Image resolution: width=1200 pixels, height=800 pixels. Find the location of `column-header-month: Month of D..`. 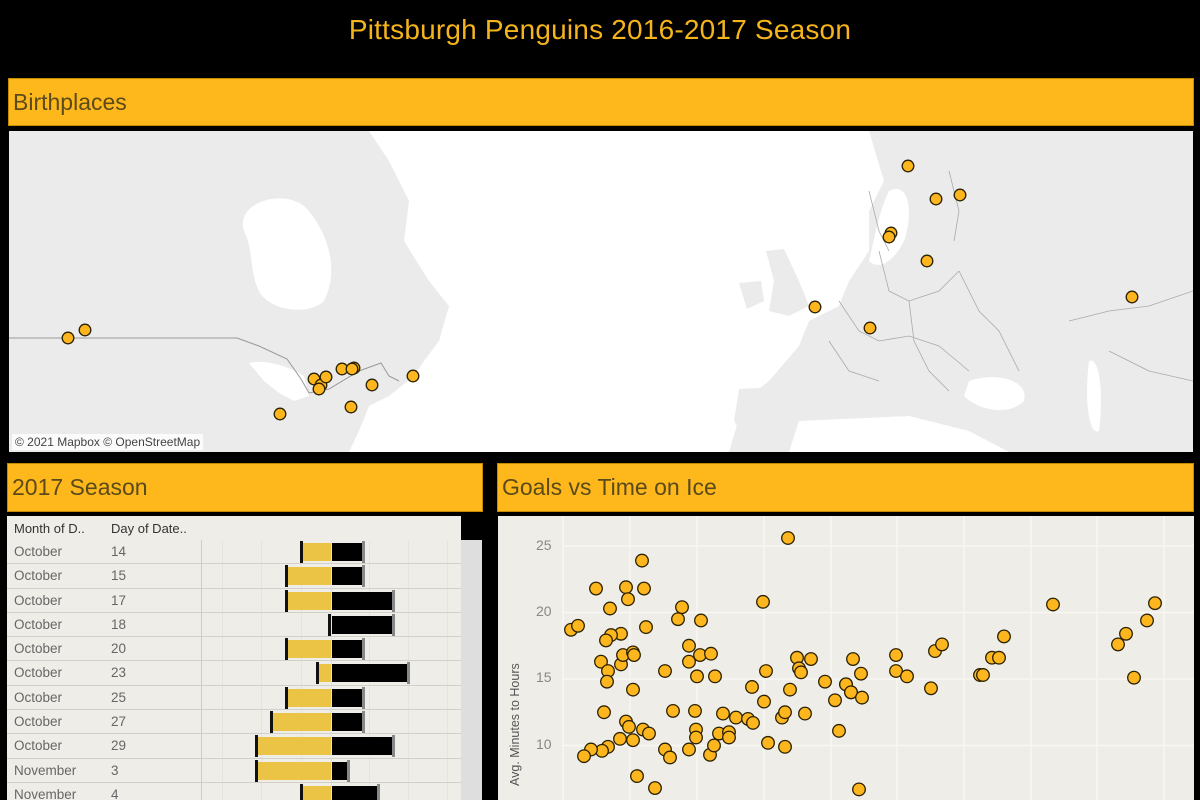

column-header-month: Month of D.. is located at coordinates (49, 528).